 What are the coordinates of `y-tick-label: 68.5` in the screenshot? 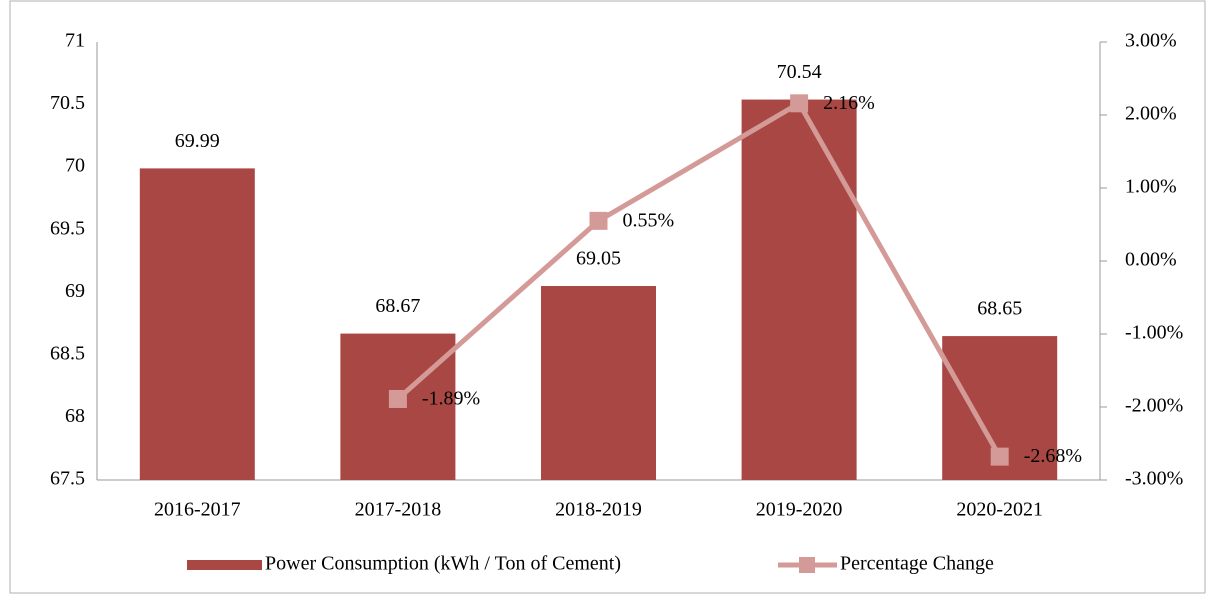 It's located at (67, 353).